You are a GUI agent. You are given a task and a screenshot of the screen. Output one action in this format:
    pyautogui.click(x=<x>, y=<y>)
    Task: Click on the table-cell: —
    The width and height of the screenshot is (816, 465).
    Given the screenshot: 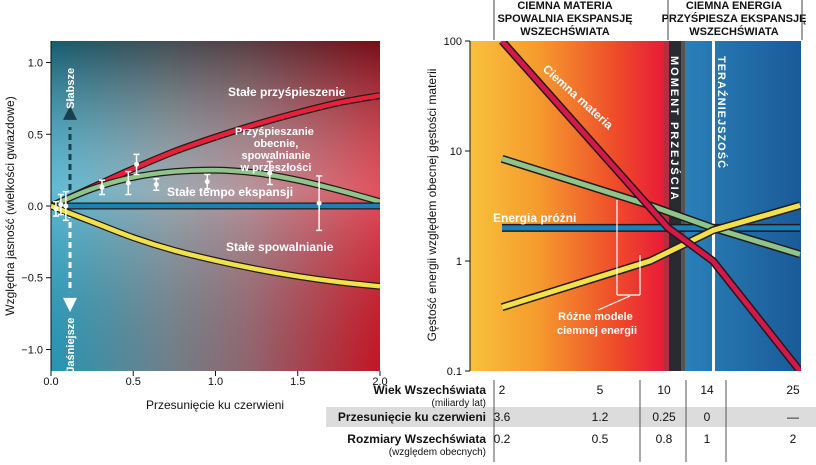 What is the action you would take?
    pyautogui.click(x=793, y=417)
    